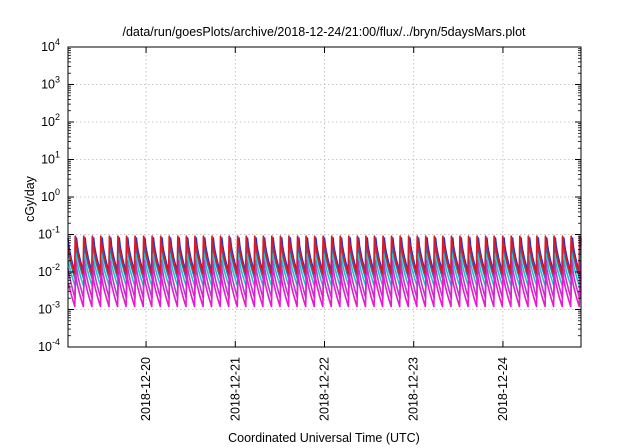 The width and height of the screenshot is (640, 448). I want to click on x-tick-label: 2018-12-21, so click(235, 389).